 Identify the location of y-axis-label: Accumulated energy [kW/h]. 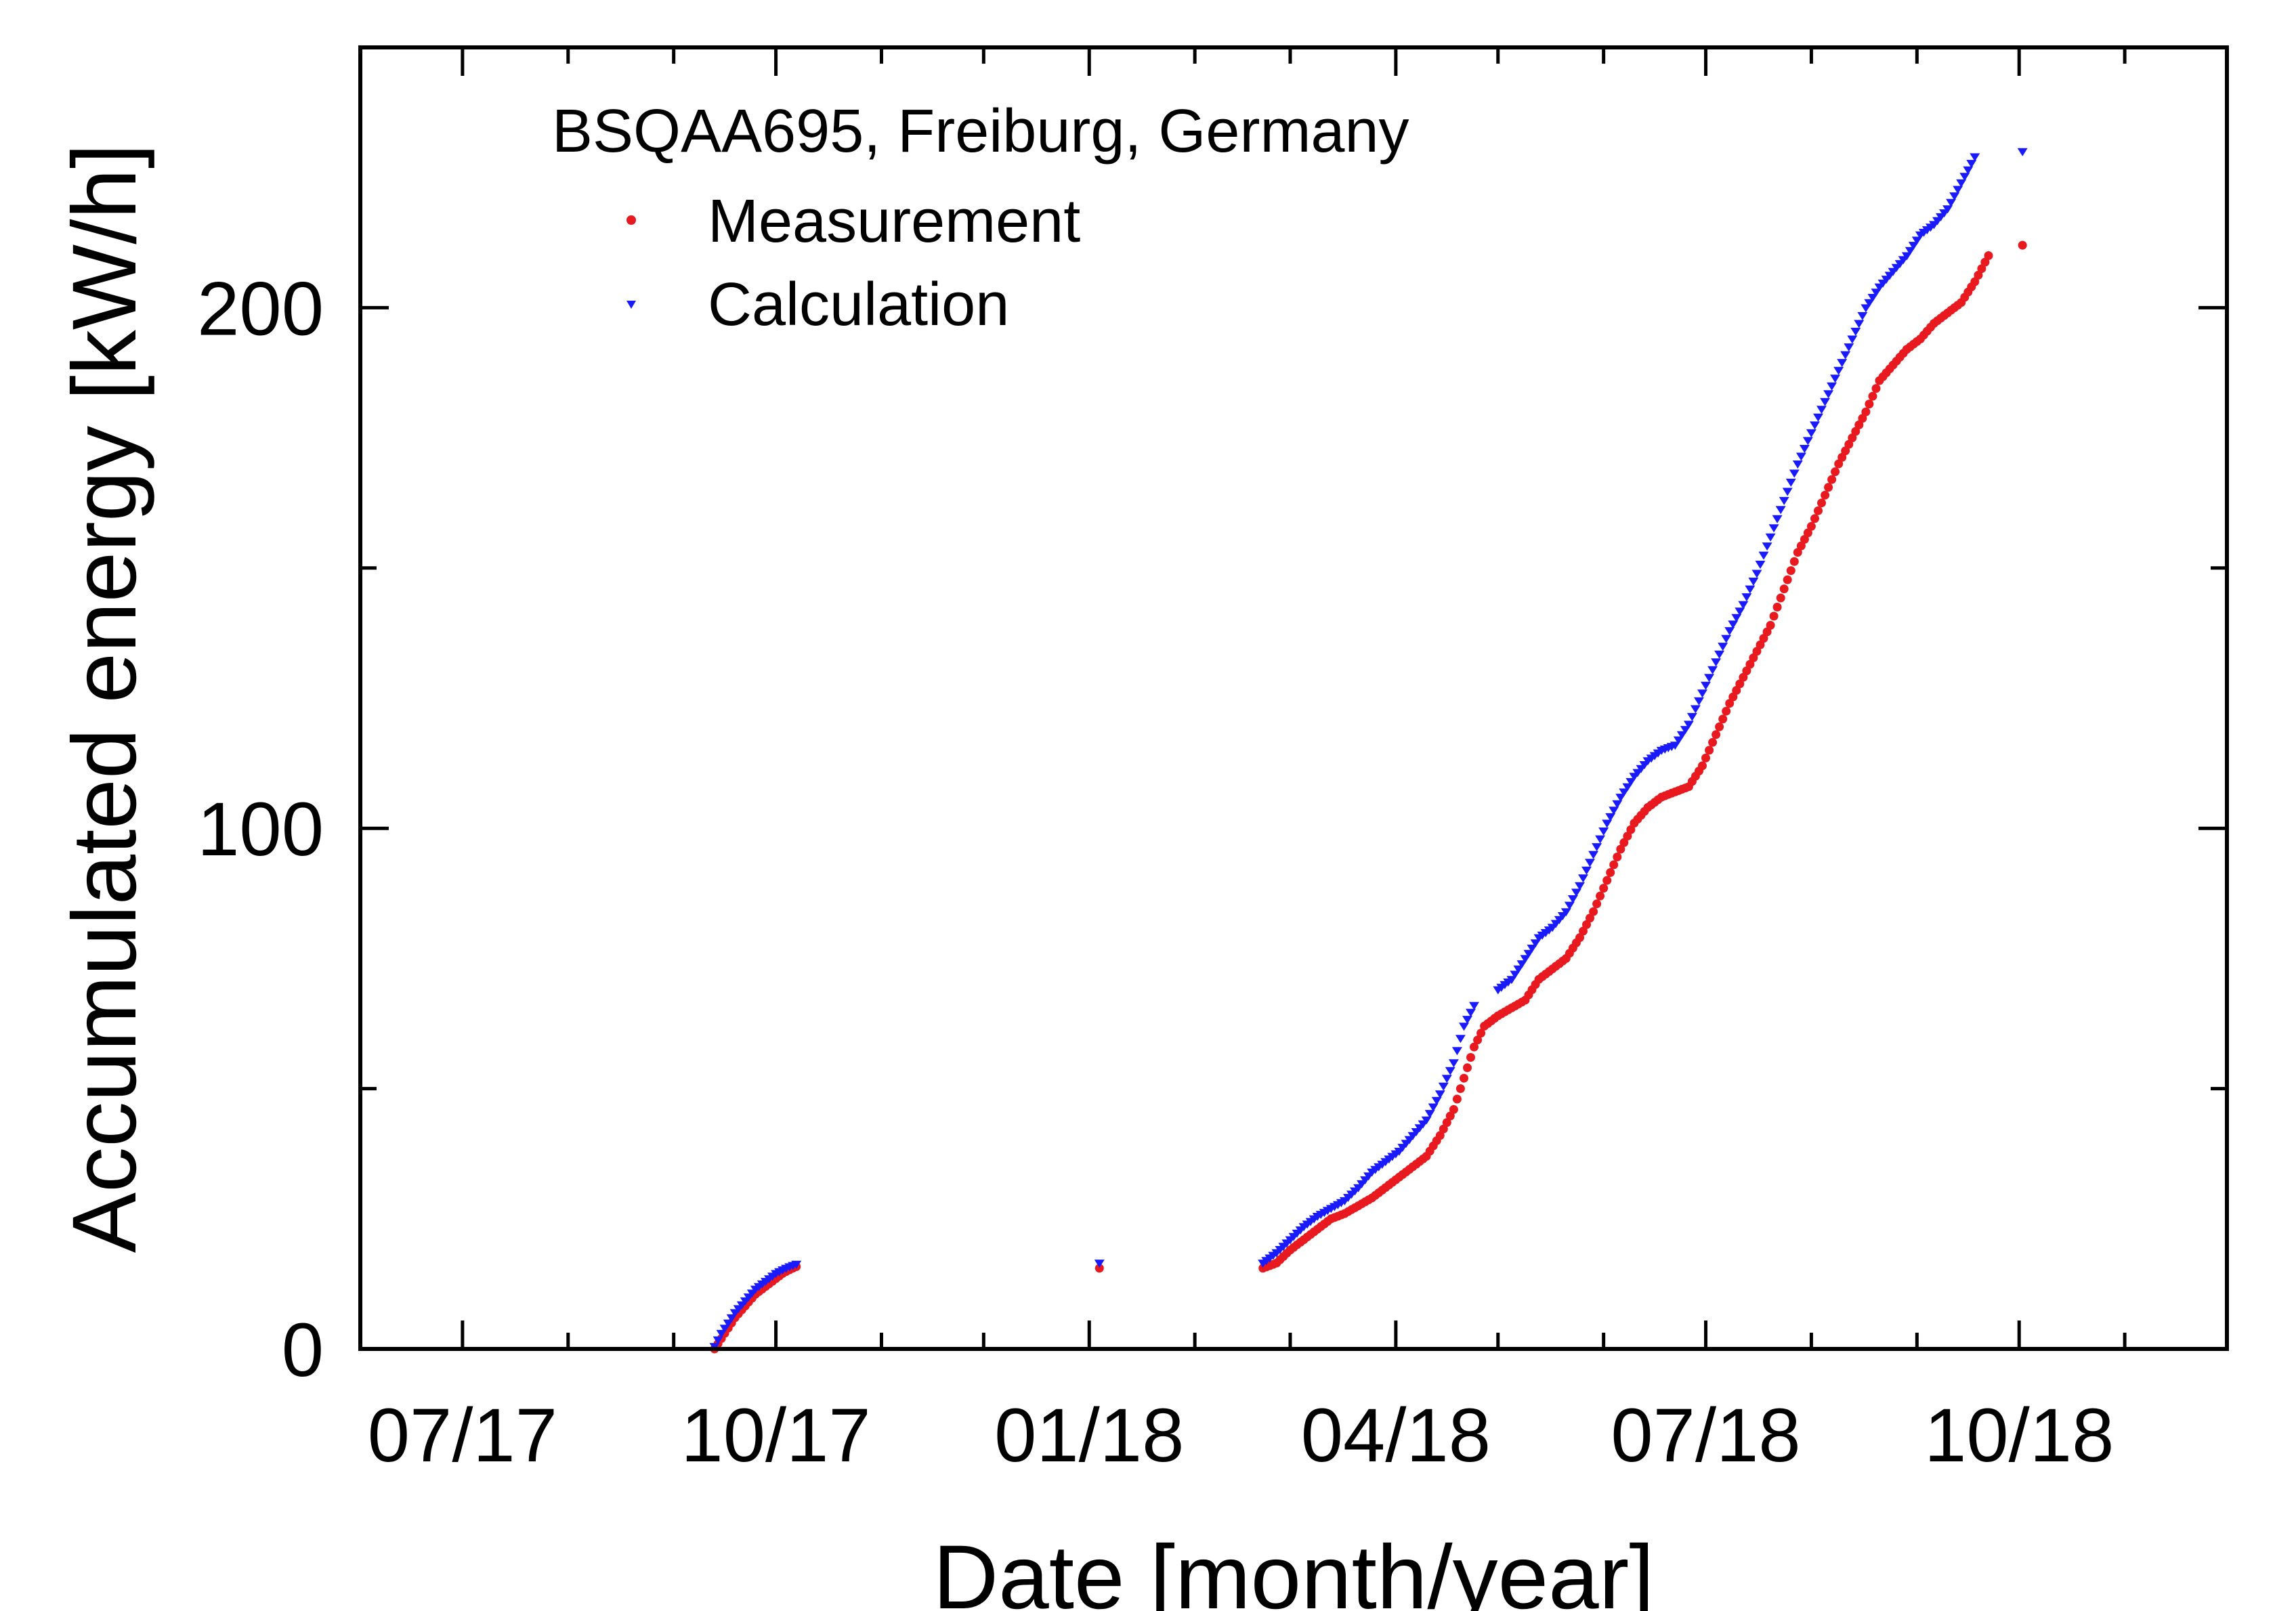
(105, 698).